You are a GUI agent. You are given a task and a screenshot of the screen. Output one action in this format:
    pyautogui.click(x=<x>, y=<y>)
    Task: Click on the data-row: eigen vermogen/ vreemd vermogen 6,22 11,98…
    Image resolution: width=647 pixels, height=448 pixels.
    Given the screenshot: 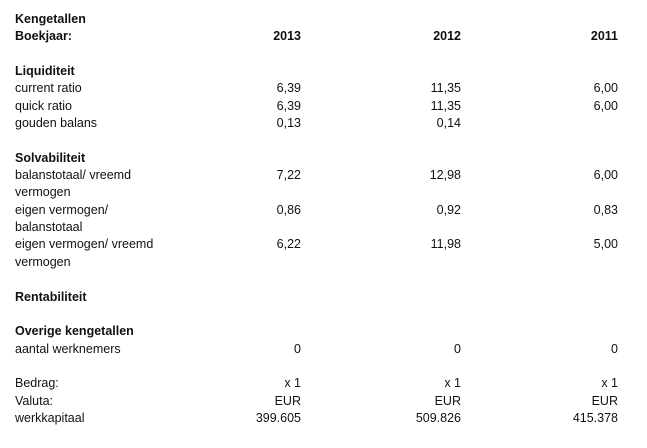 What is the action you would take?
    pyautogui.click(x=323, y=253)
    